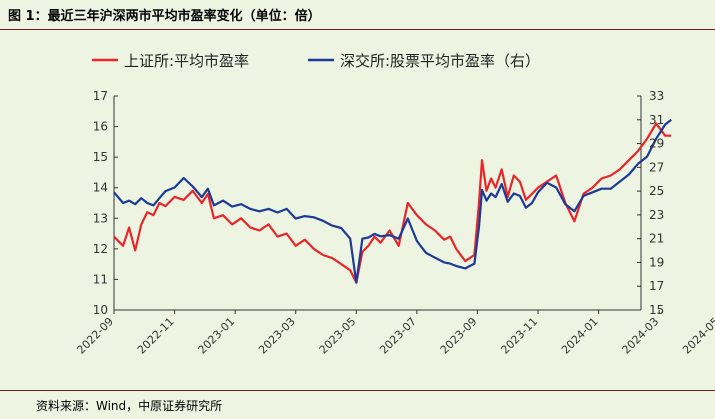  What do you see at coordinates (697, 336) in the screenshot?
I see `x-tick-label: 2024-05` at bounding box center [697, 336].